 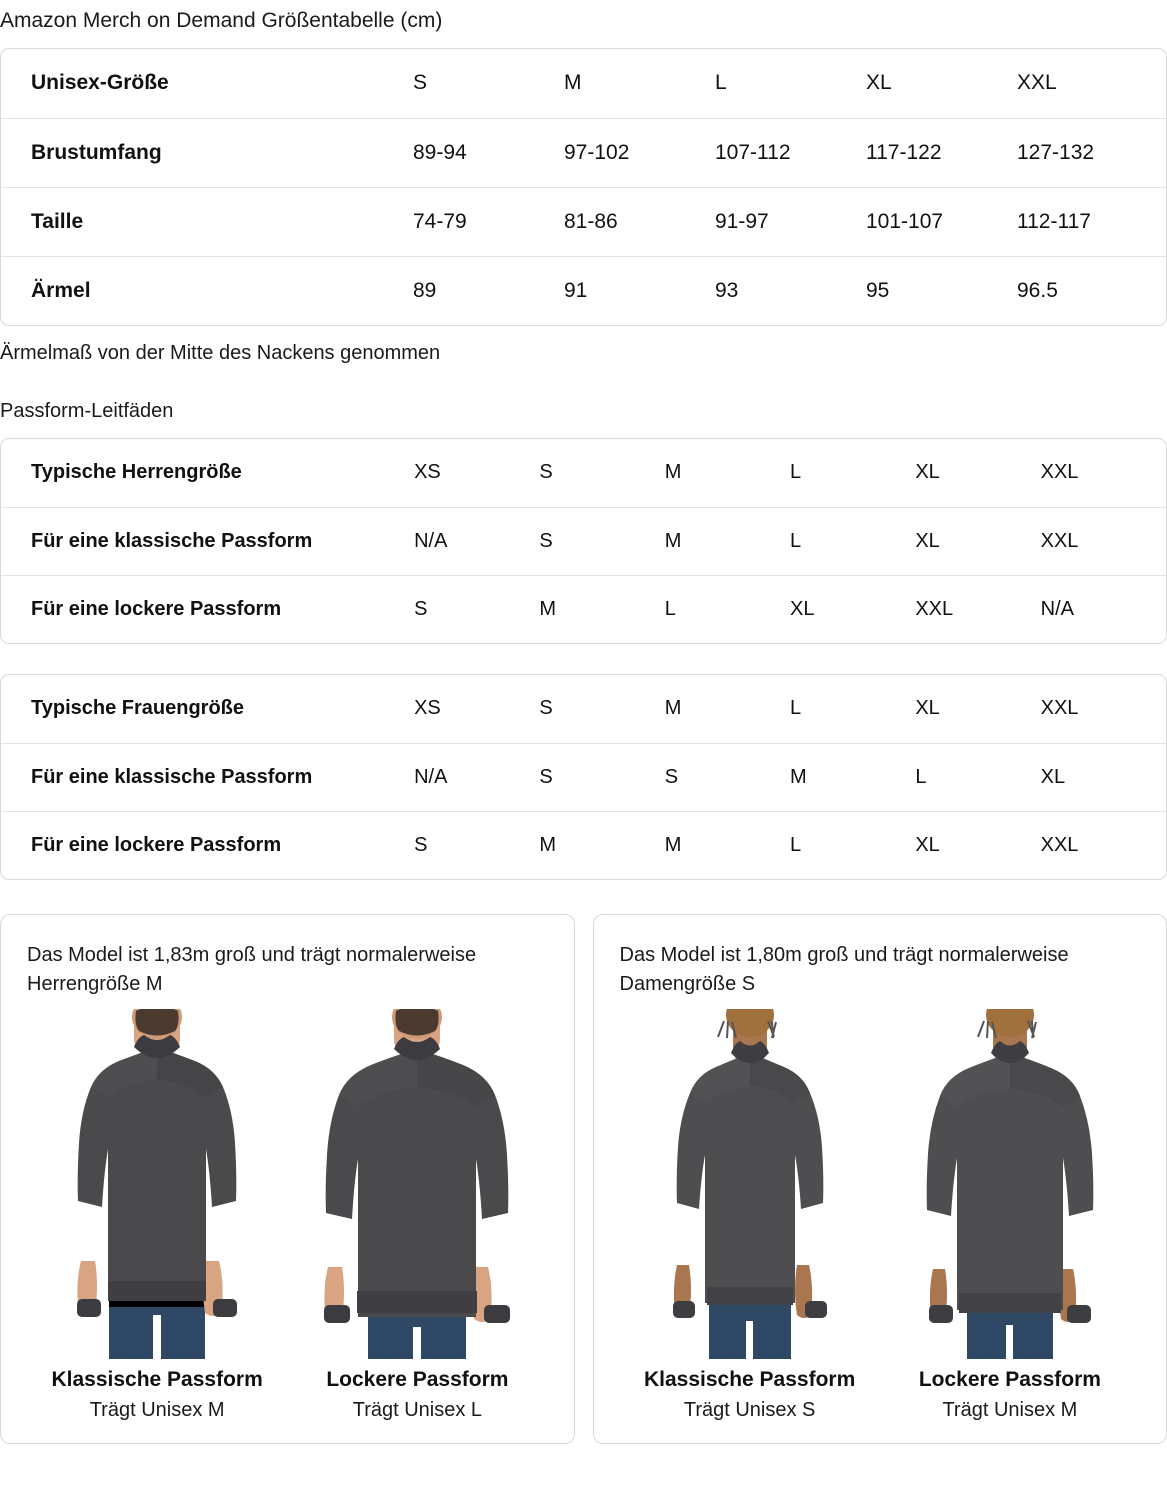 What do you see at coordinates (1091, 152) in the screenshot?
I see `cell-chest-xxl: 127-132` at bounding box center [1091, 152].